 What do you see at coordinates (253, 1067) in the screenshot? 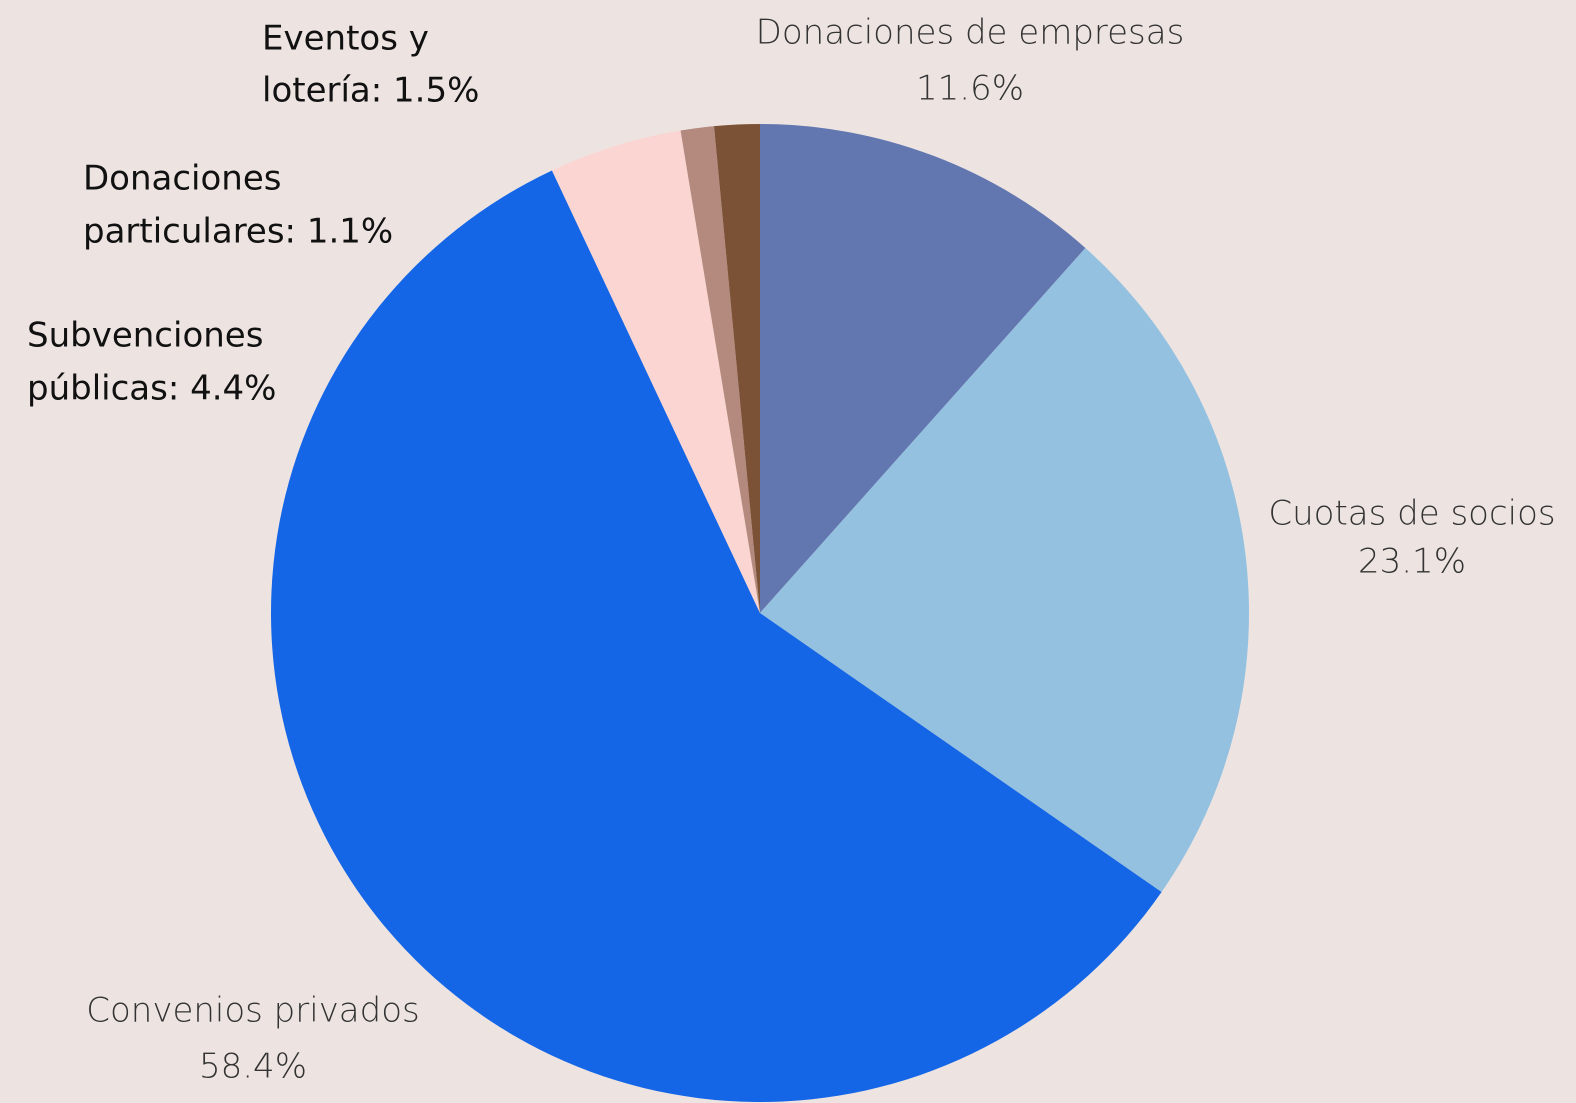
I see `slice-label: 58.4%` at bounding box center [253, 1067].